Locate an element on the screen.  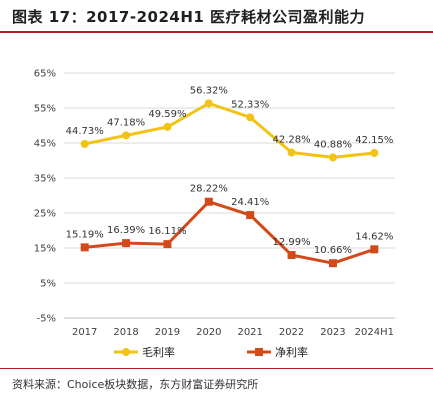
x-tick-label: 2019 is located at coordinates (167, 332).